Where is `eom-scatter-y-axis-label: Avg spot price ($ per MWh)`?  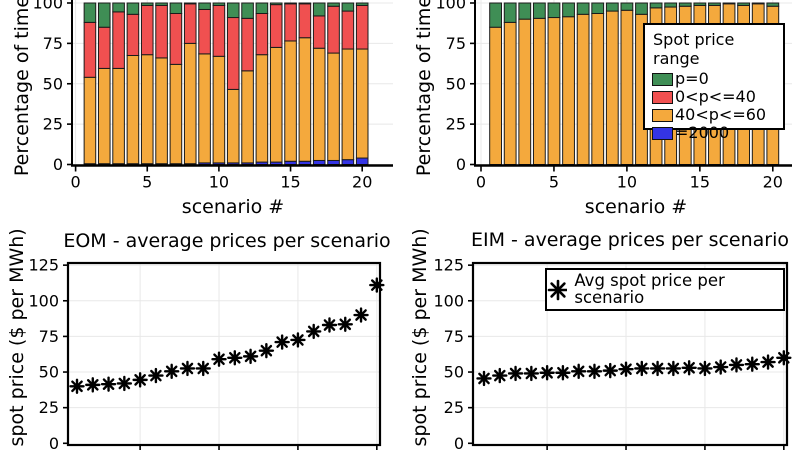
eom-scatter-y-axis-label: Avg spot price ($ per MWh) is located at coordinates (17, 339).